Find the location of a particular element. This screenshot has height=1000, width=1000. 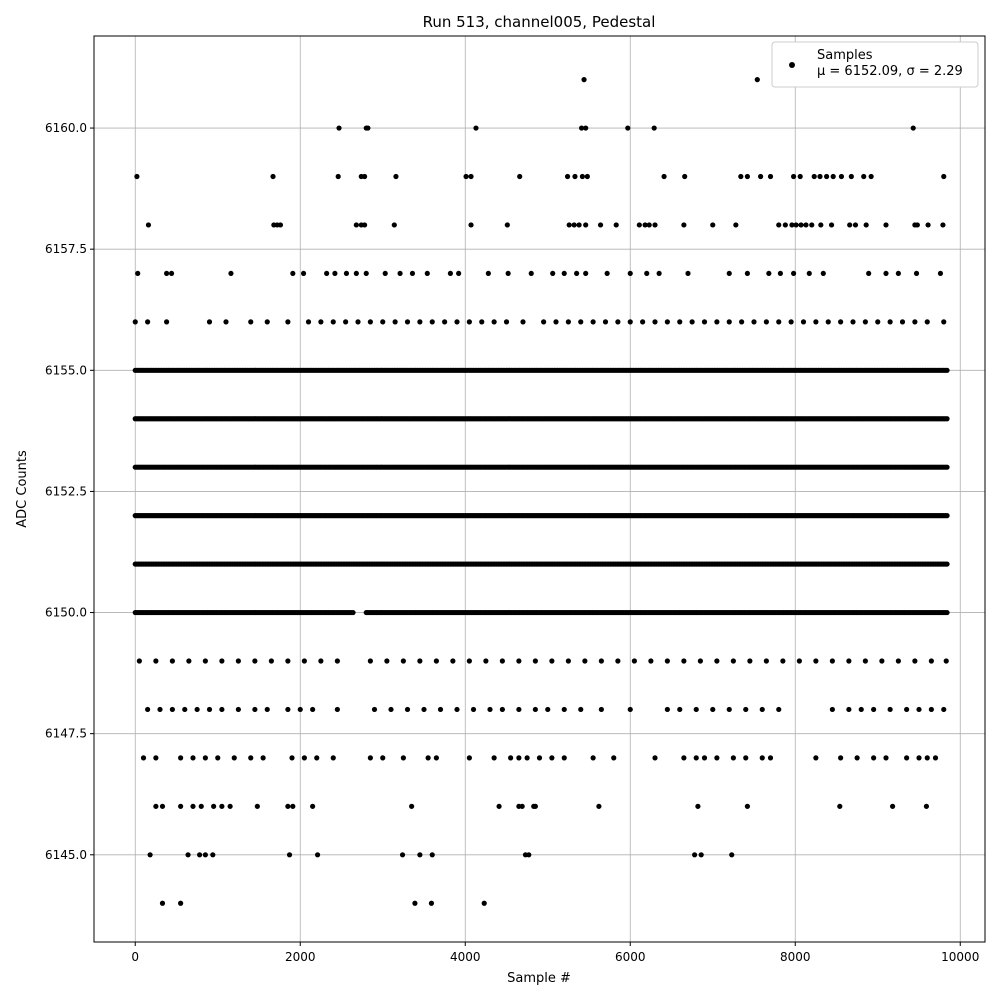

y-tick-label: 6150.0 is located at coordinates (66, 613).